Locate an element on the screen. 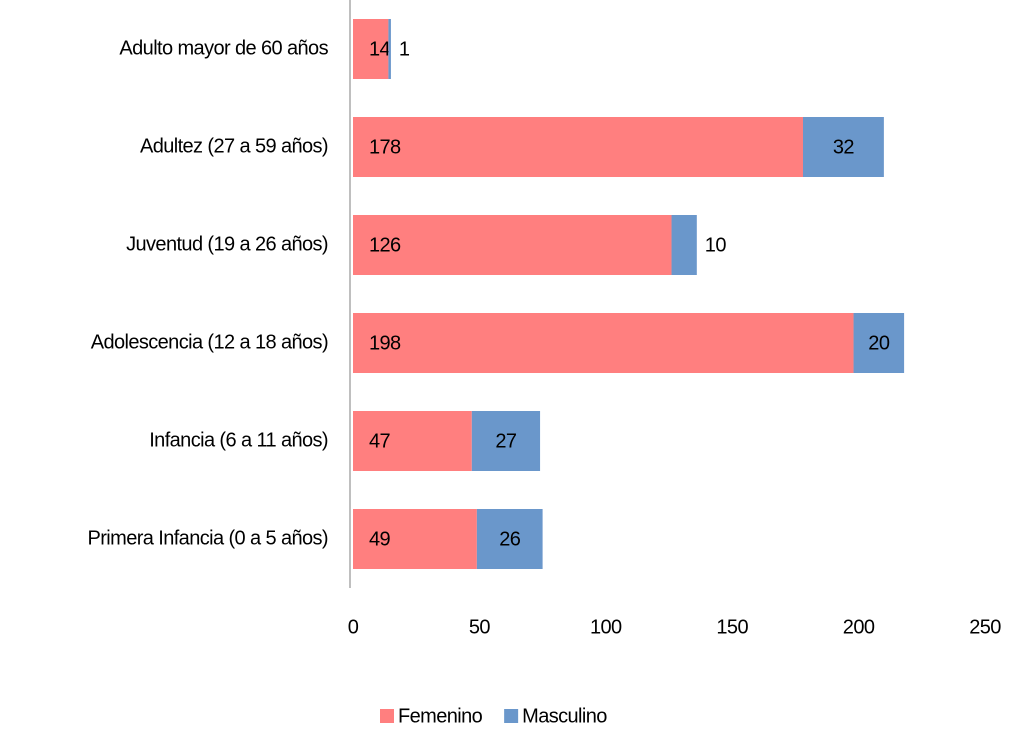 The width and height of the screenshot is (1028, 732). y-tick-label: Adulto mayor de 60 años is located at coordinates (223, 48).